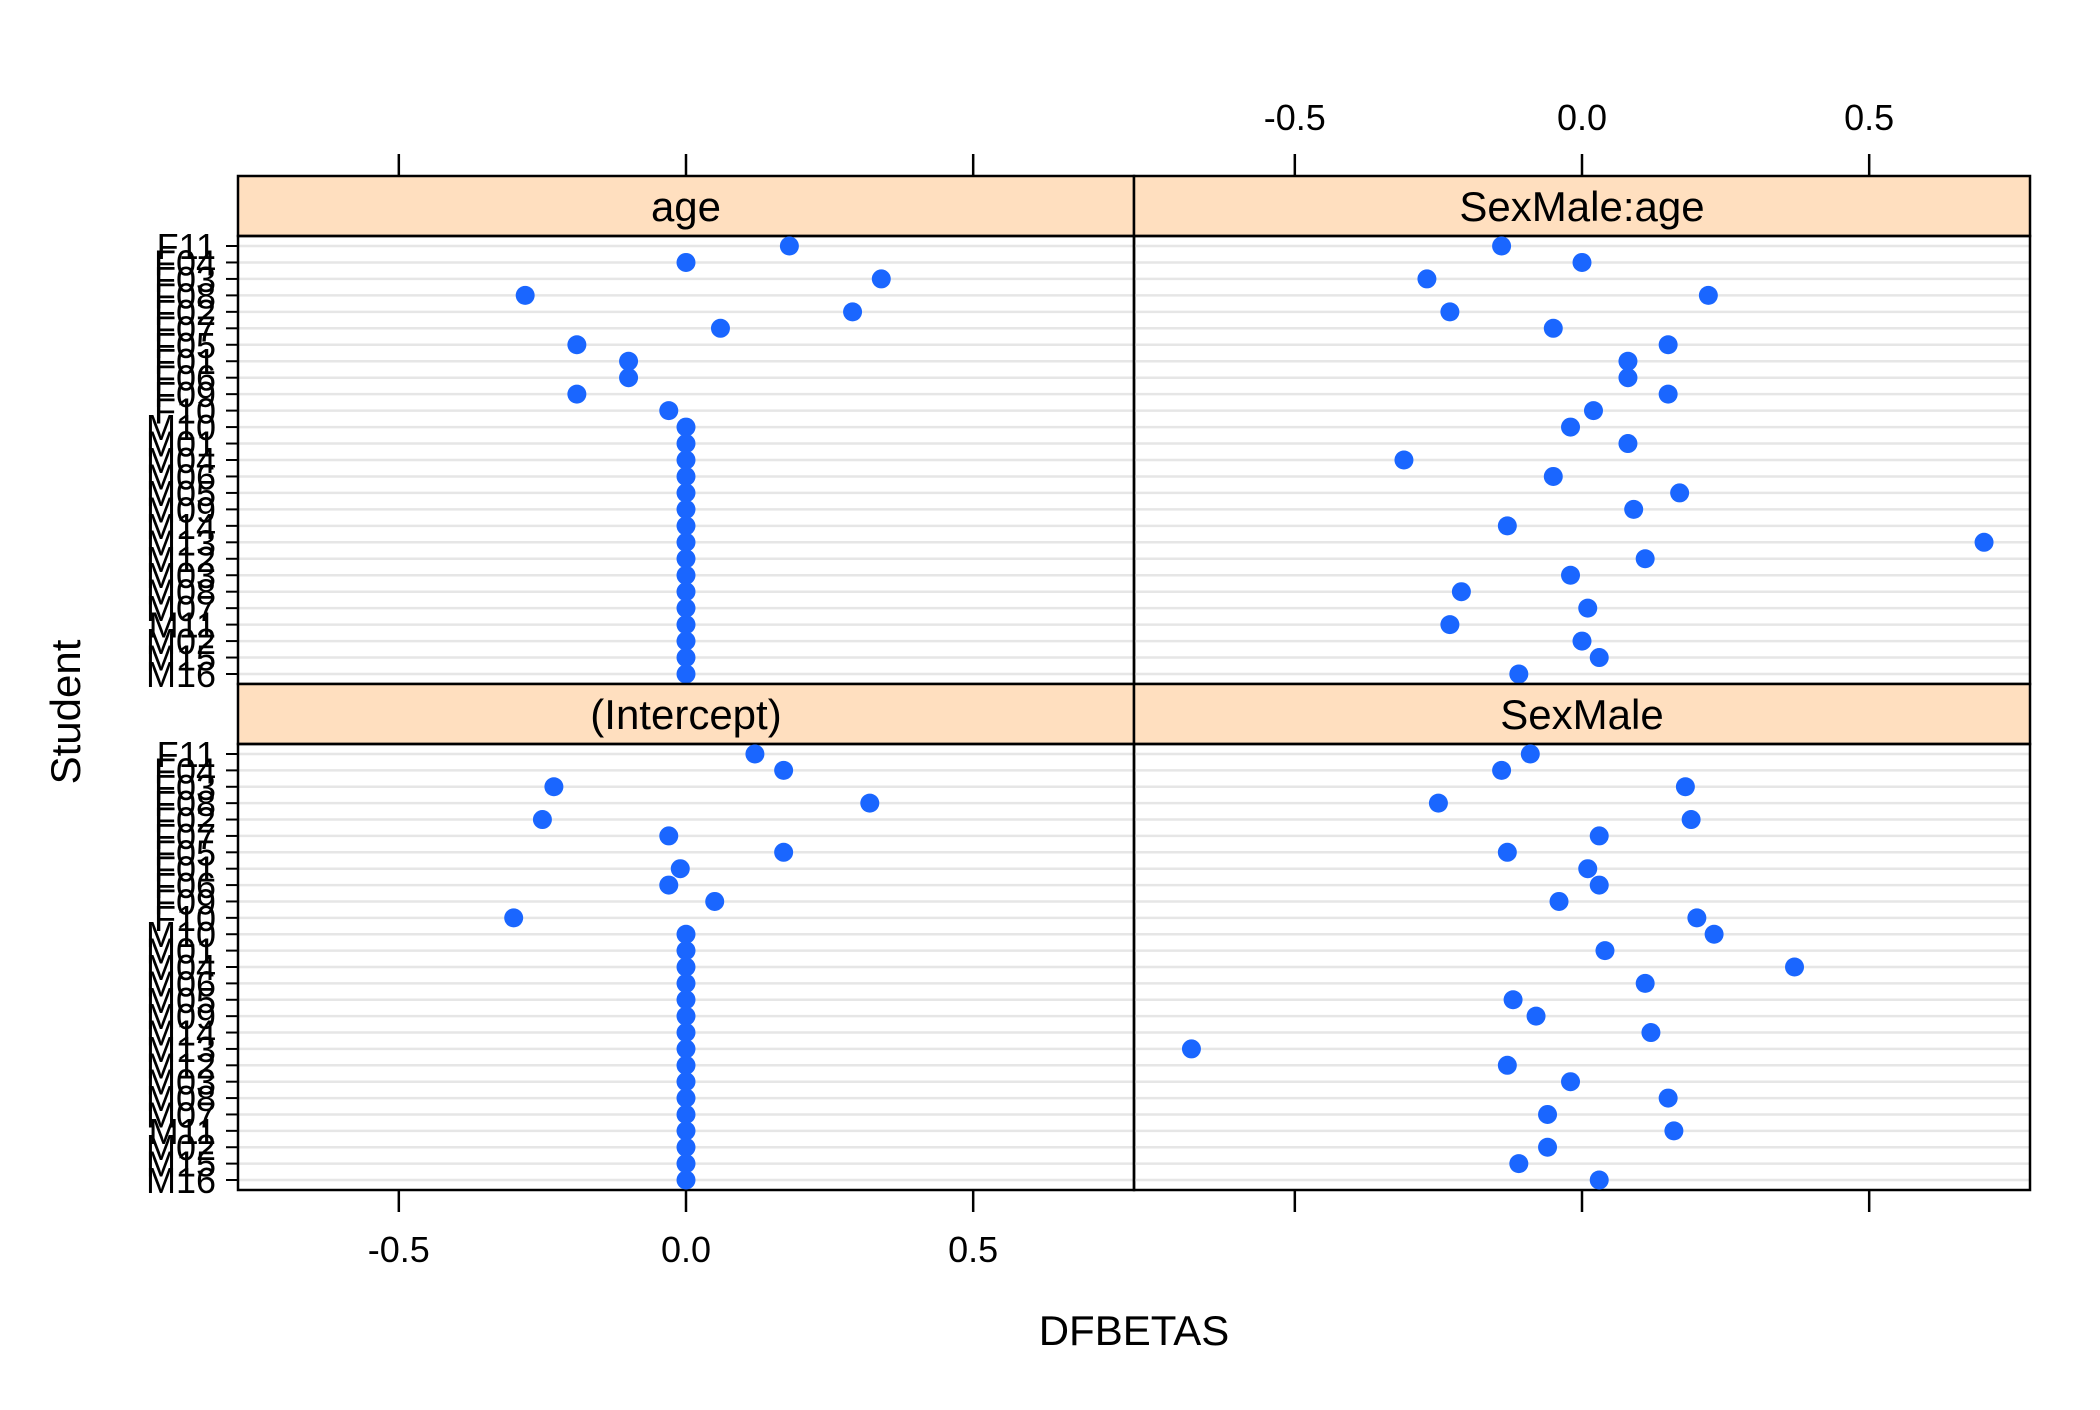 The image size is (2100, 1410). What do you see at coordinates (181, 658) in the screenshot?
I see `y-tick-label: M15` at bounding box center [181, 658].